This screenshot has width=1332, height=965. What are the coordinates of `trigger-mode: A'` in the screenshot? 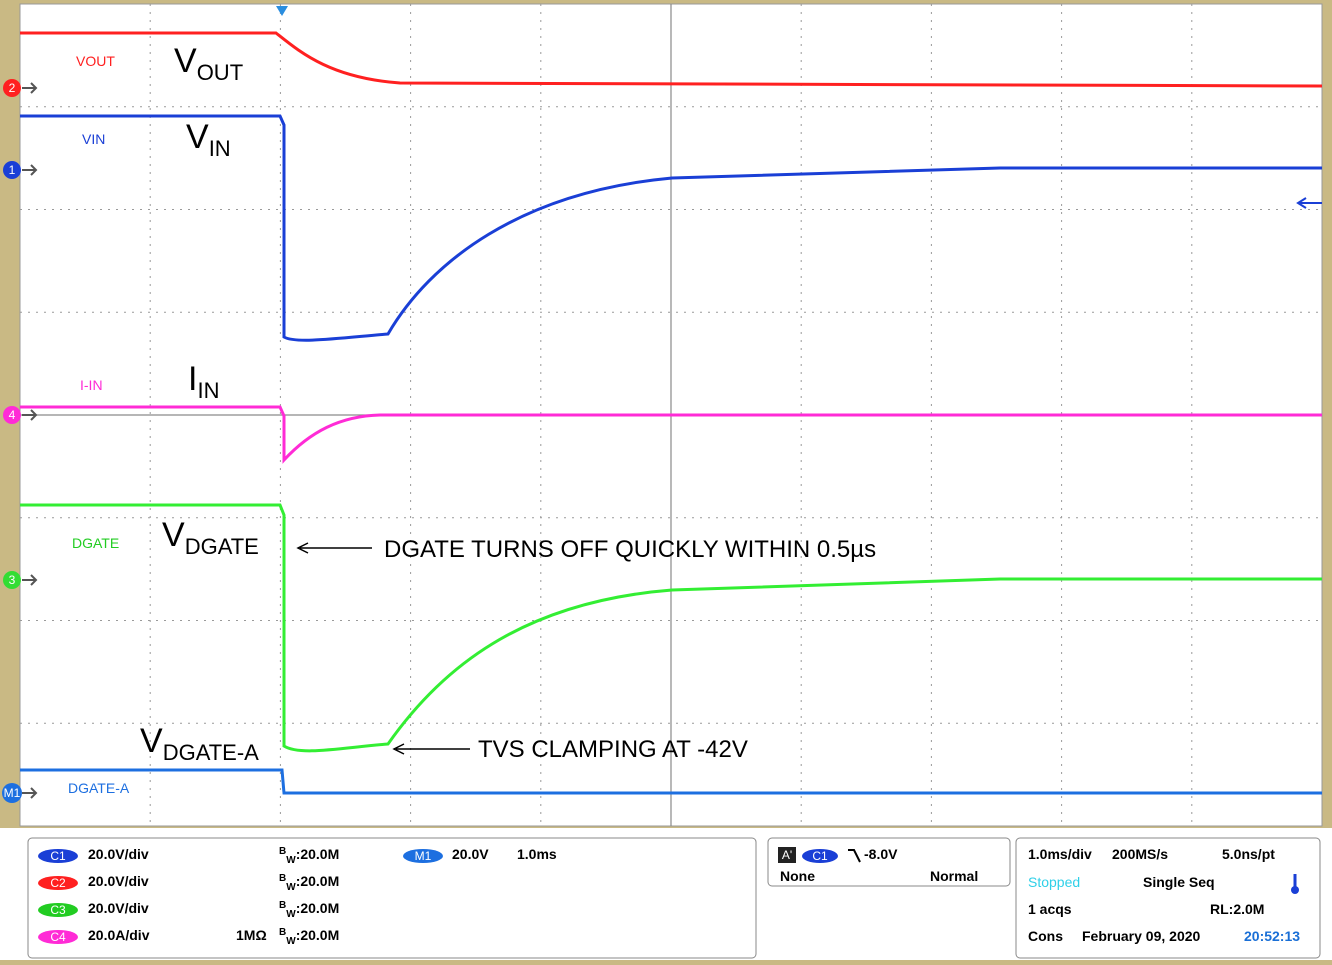 It's located at (787, 855).